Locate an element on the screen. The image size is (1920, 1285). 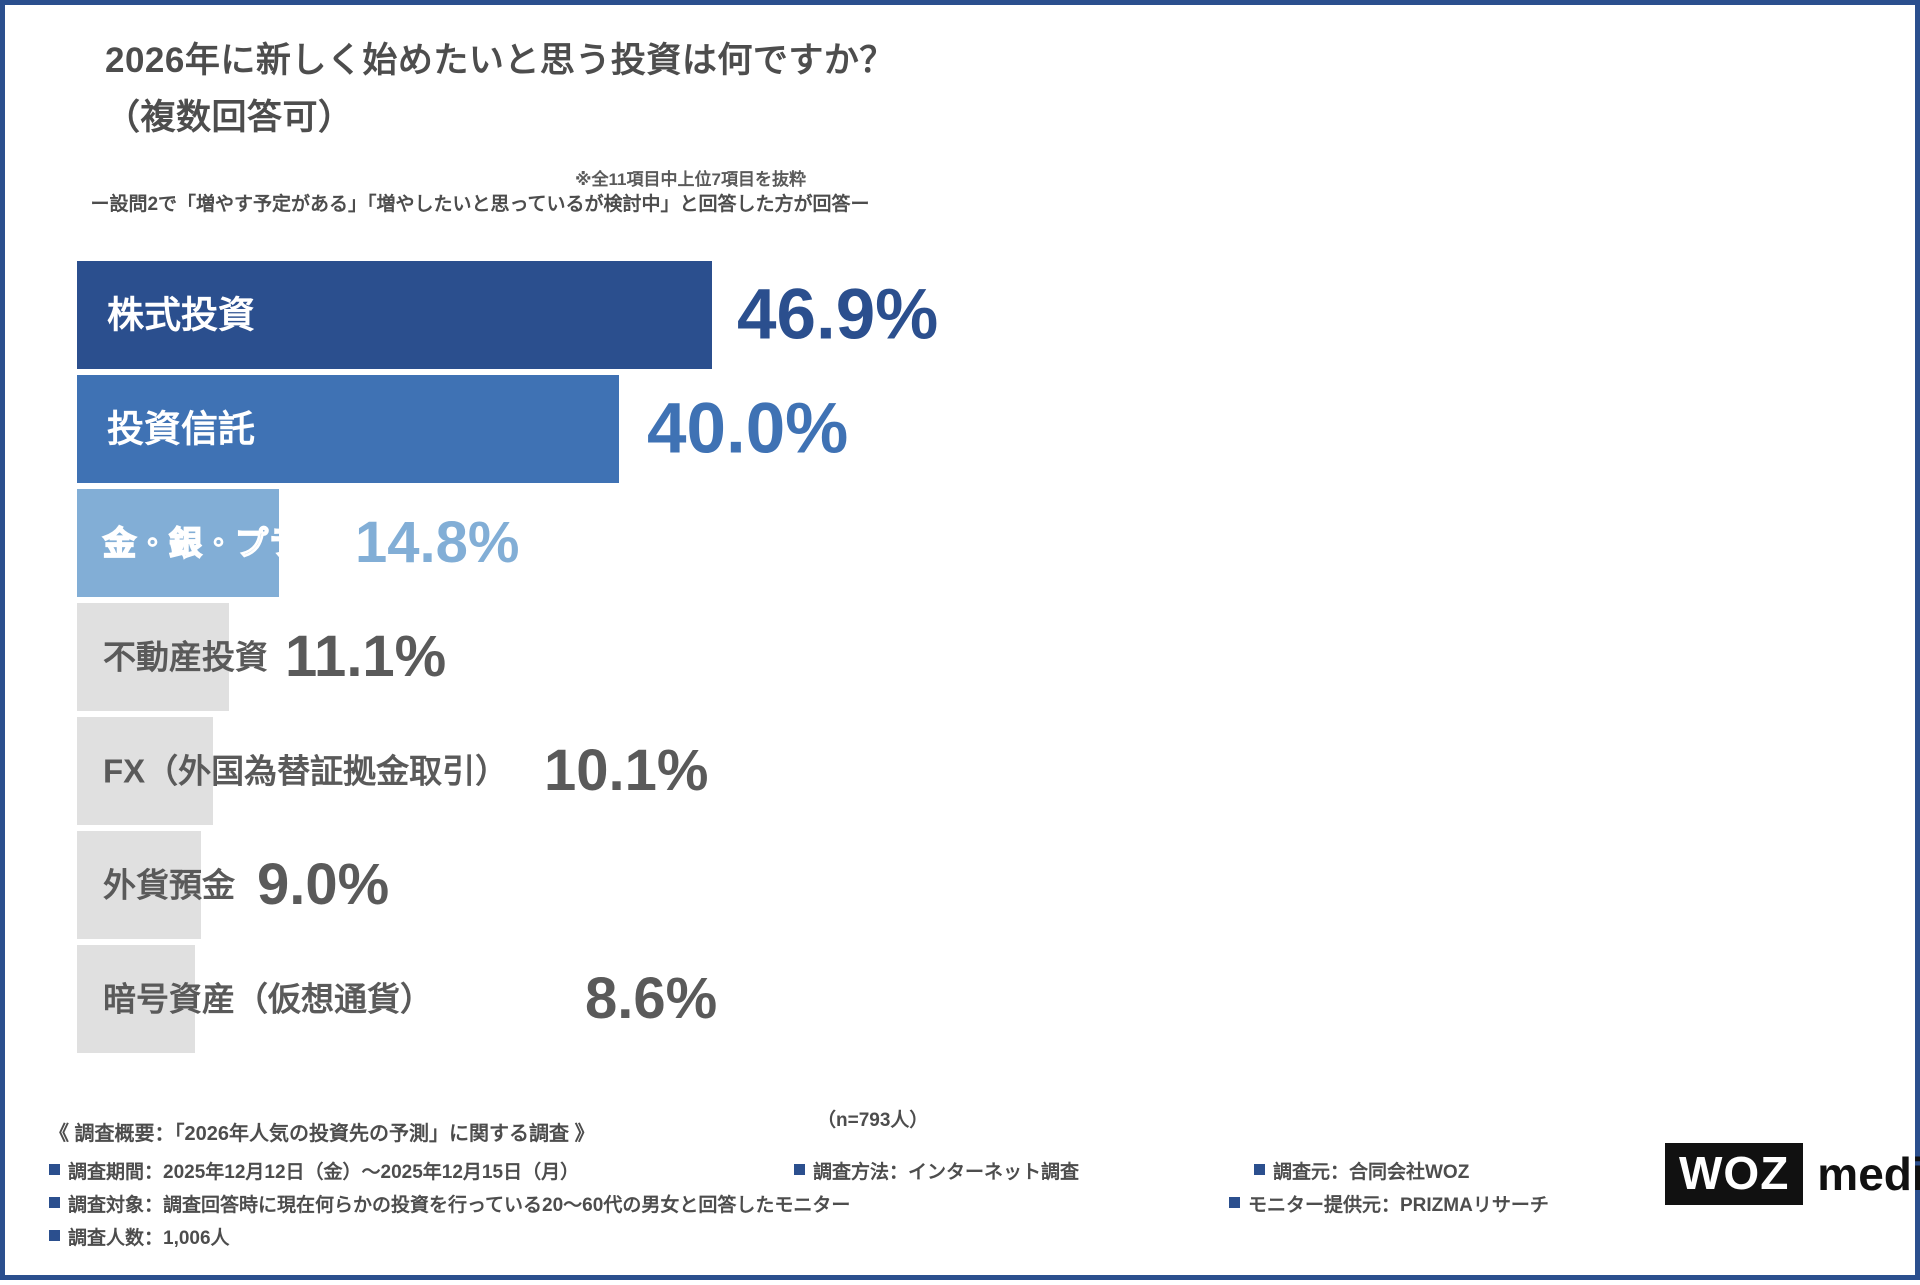
bar-label: 株式投資 is located at coordinates (181, 315).